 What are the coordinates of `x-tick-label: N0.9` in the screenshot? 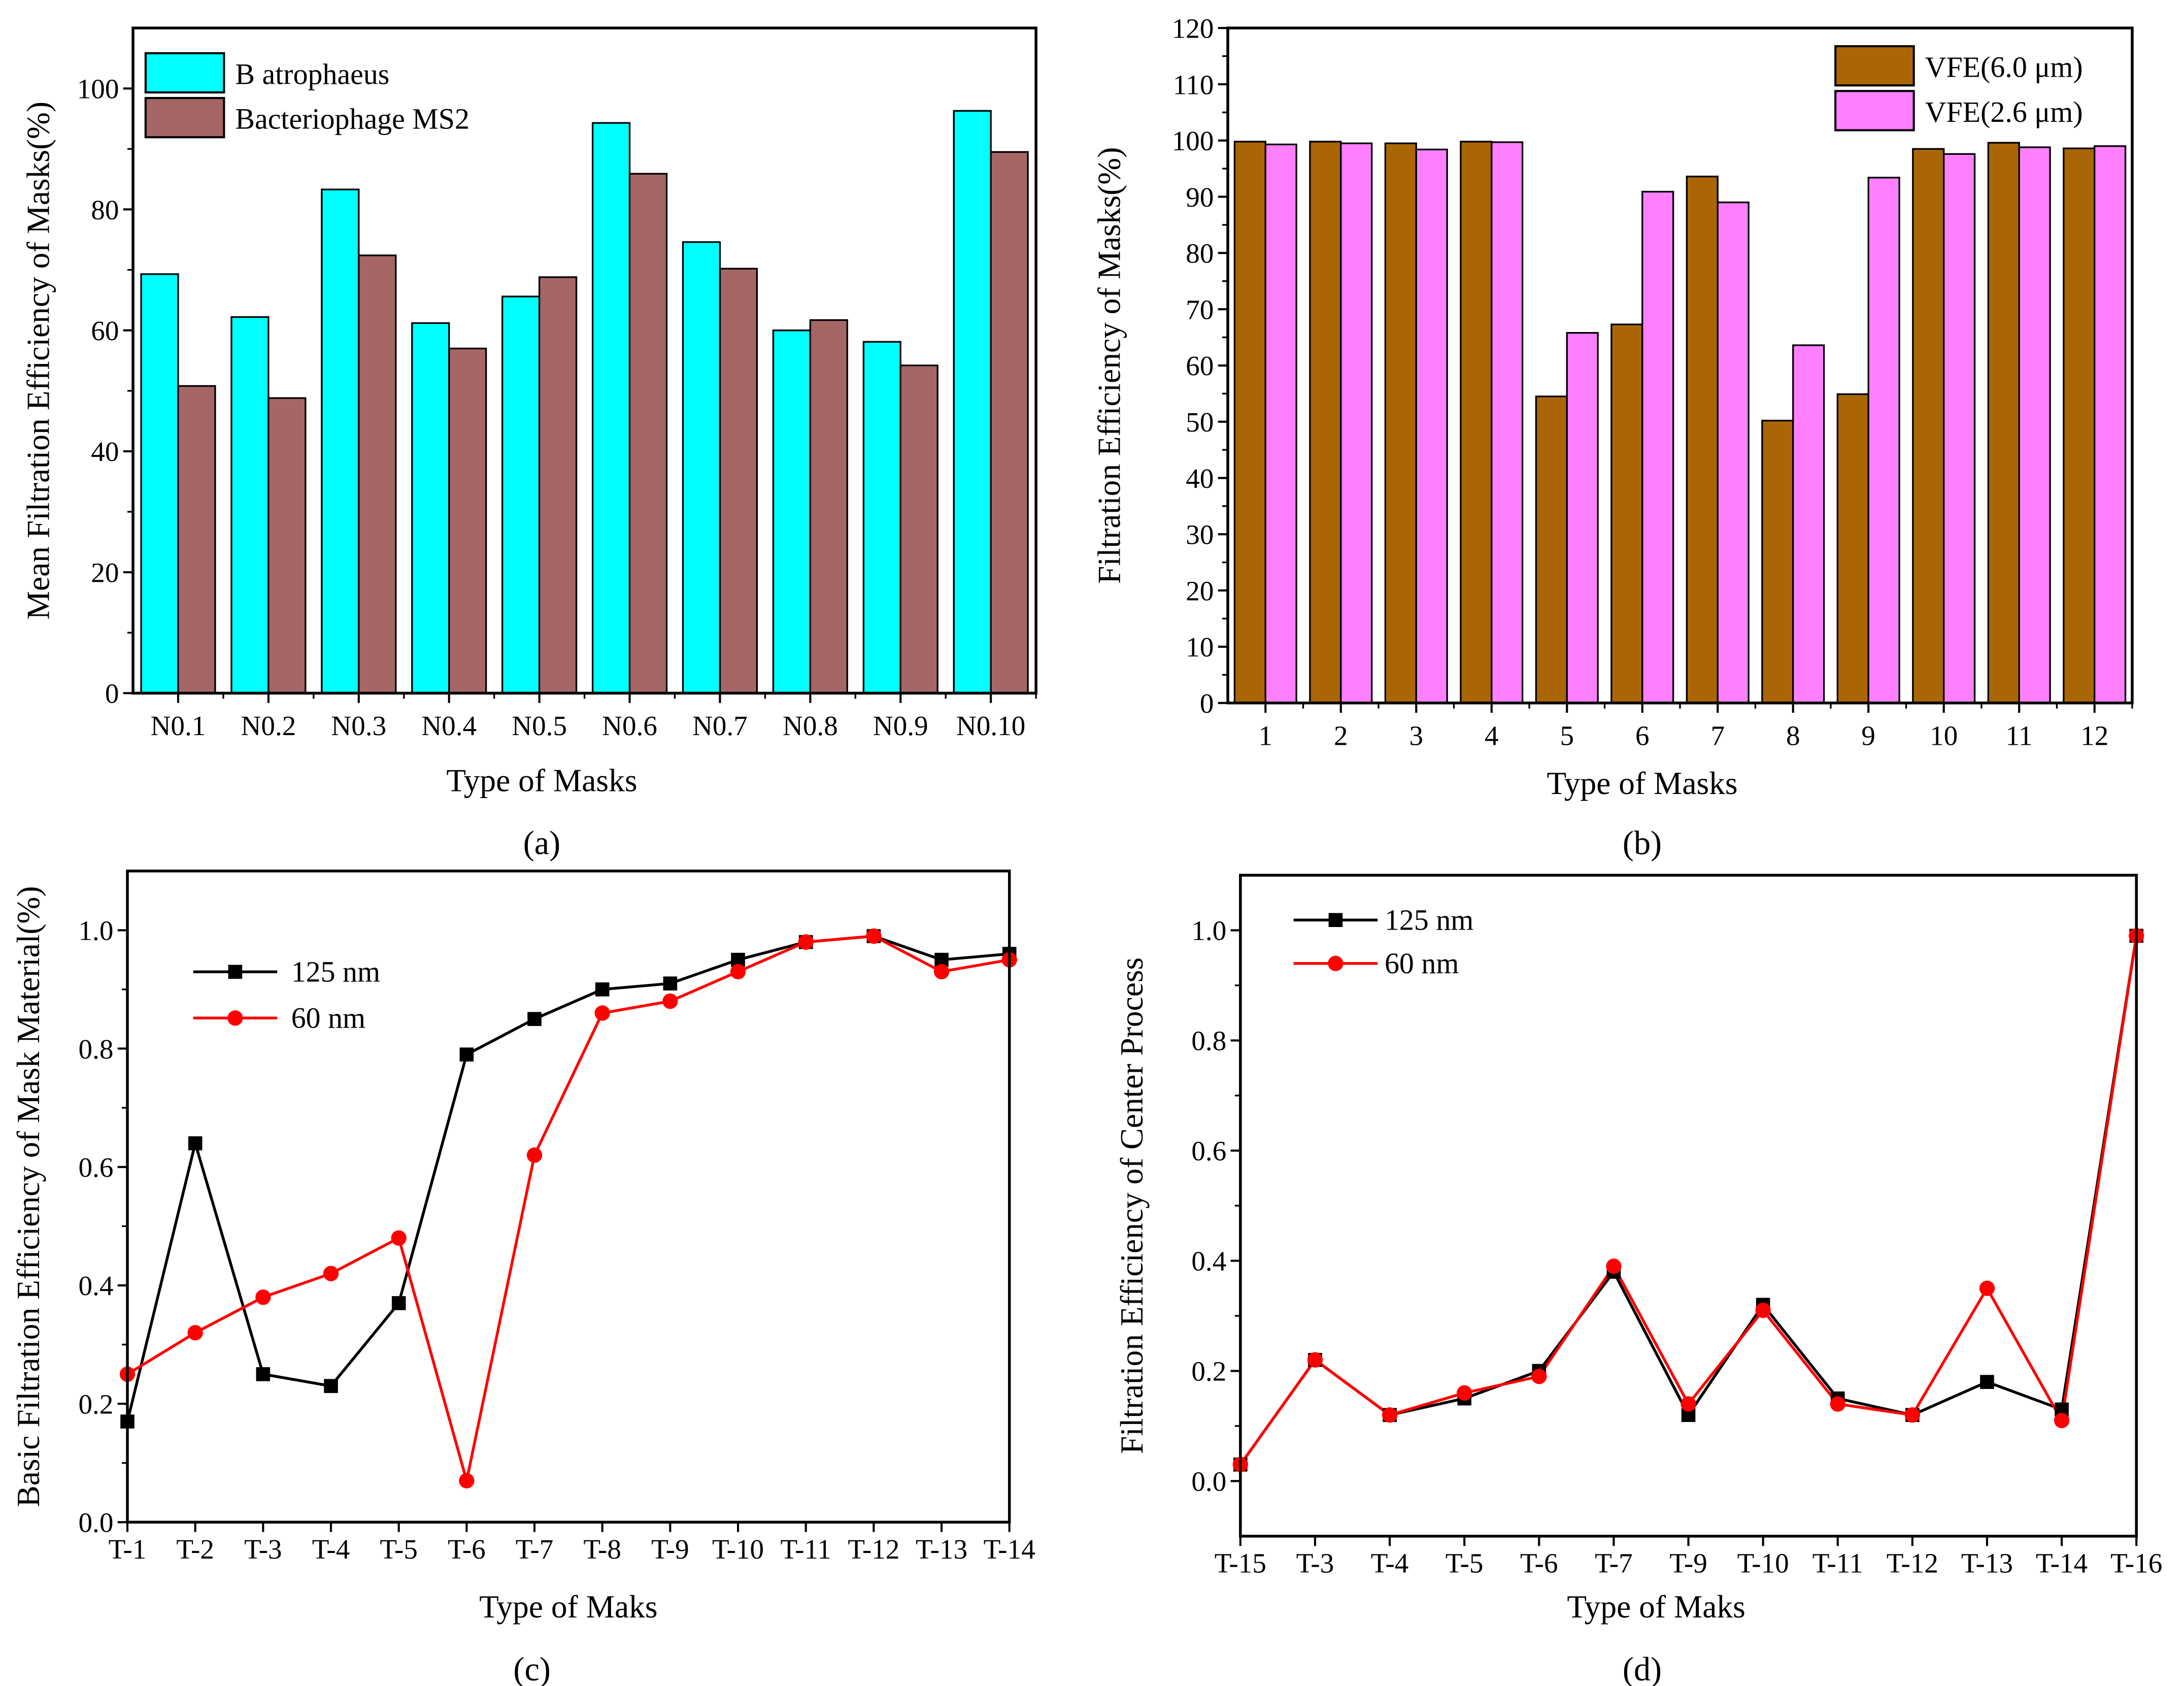 It's located at (900, 725).